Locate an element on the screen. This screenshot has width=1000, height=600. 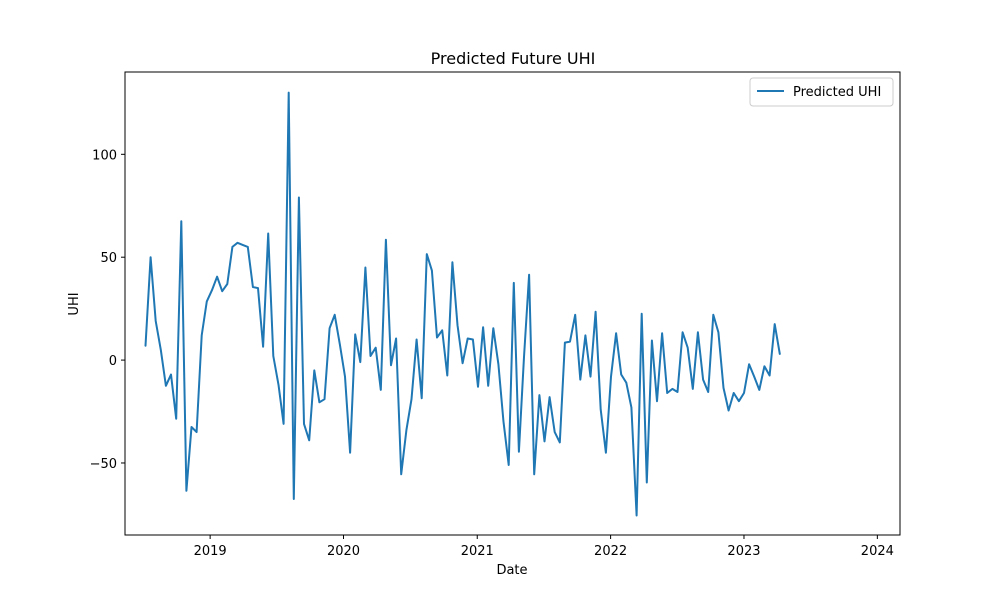
y-tick-label: −50 is located at coordinates (103, 464).